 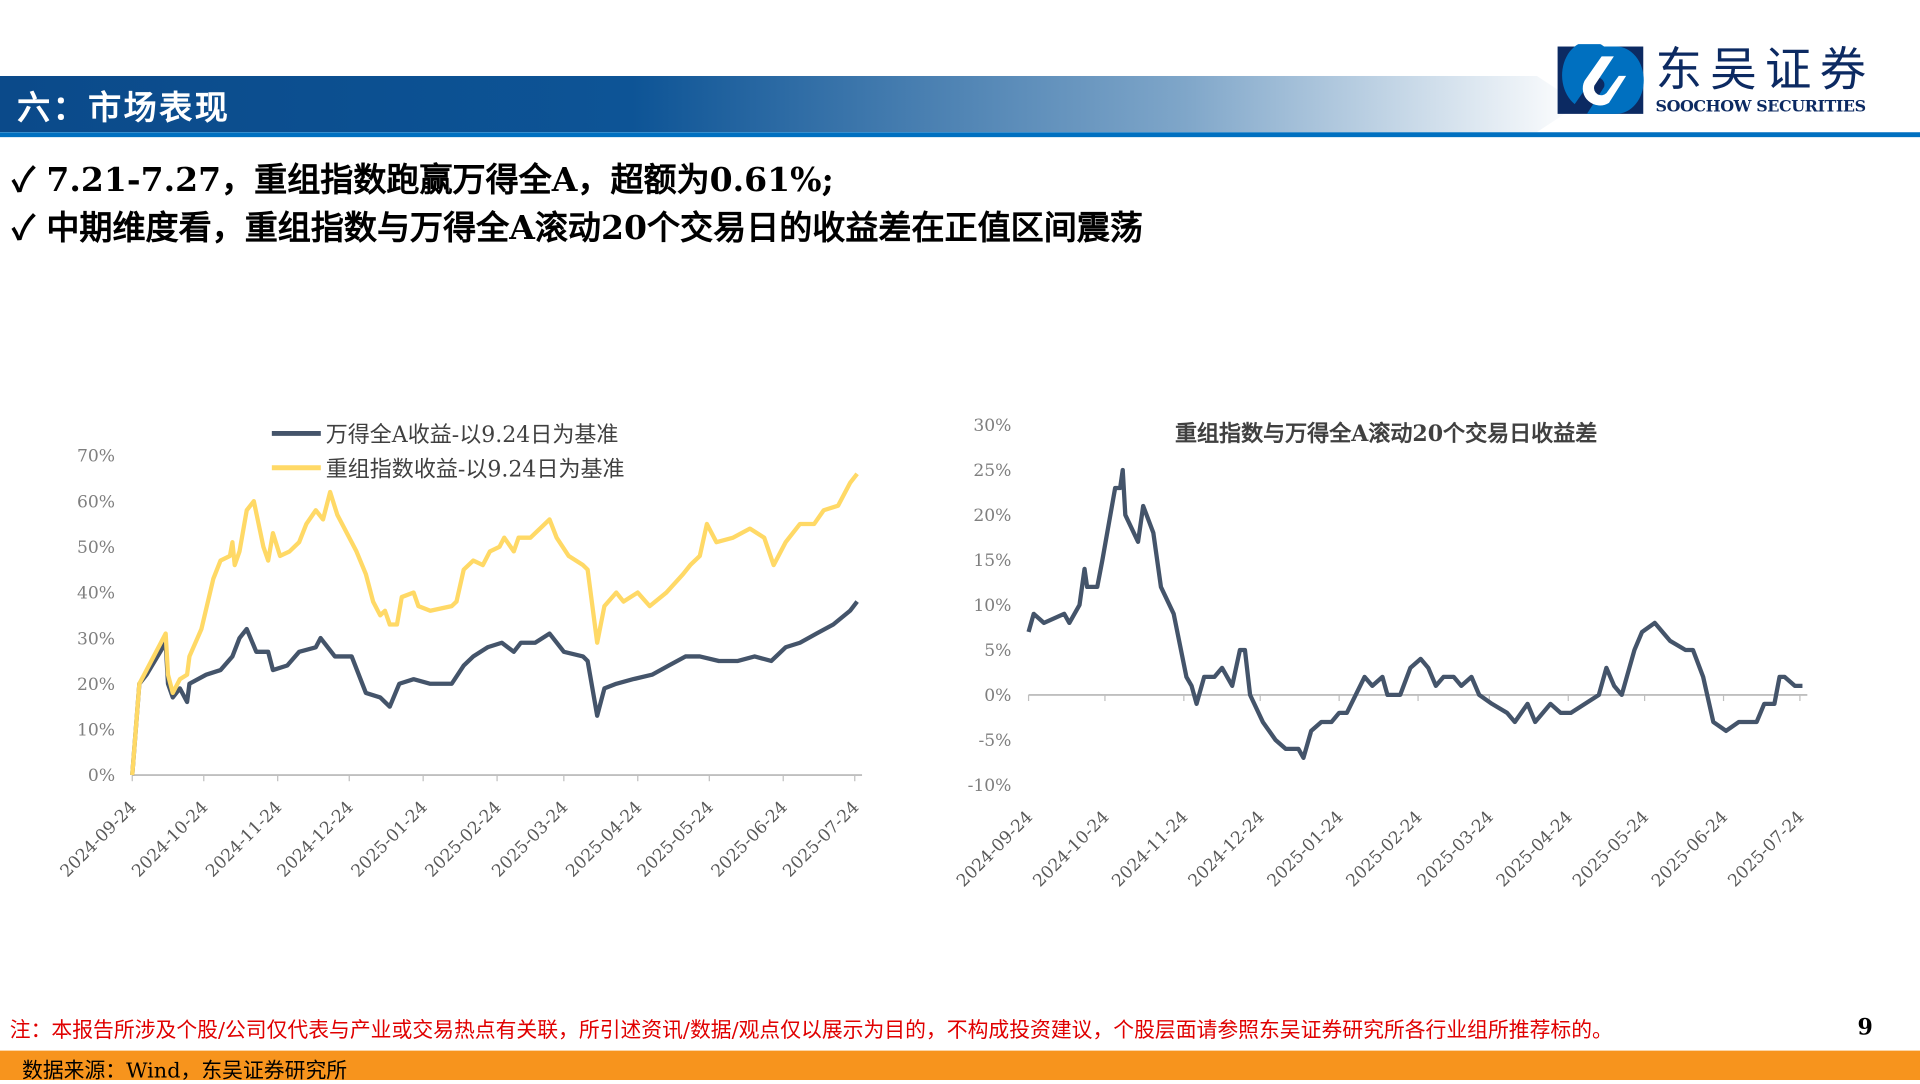 I want to click on logo-cn-text: 东吴证券, so click(x=1761, y=70).